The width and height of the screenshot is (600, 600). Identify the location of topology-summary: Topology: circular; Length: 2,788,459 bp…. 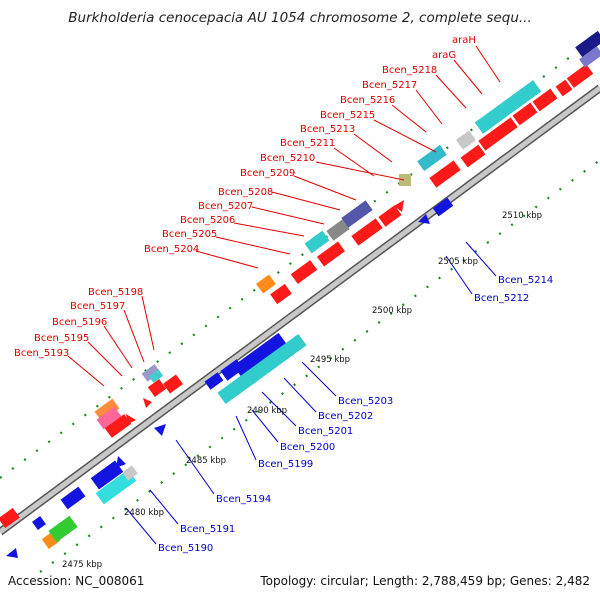
(425, 581).